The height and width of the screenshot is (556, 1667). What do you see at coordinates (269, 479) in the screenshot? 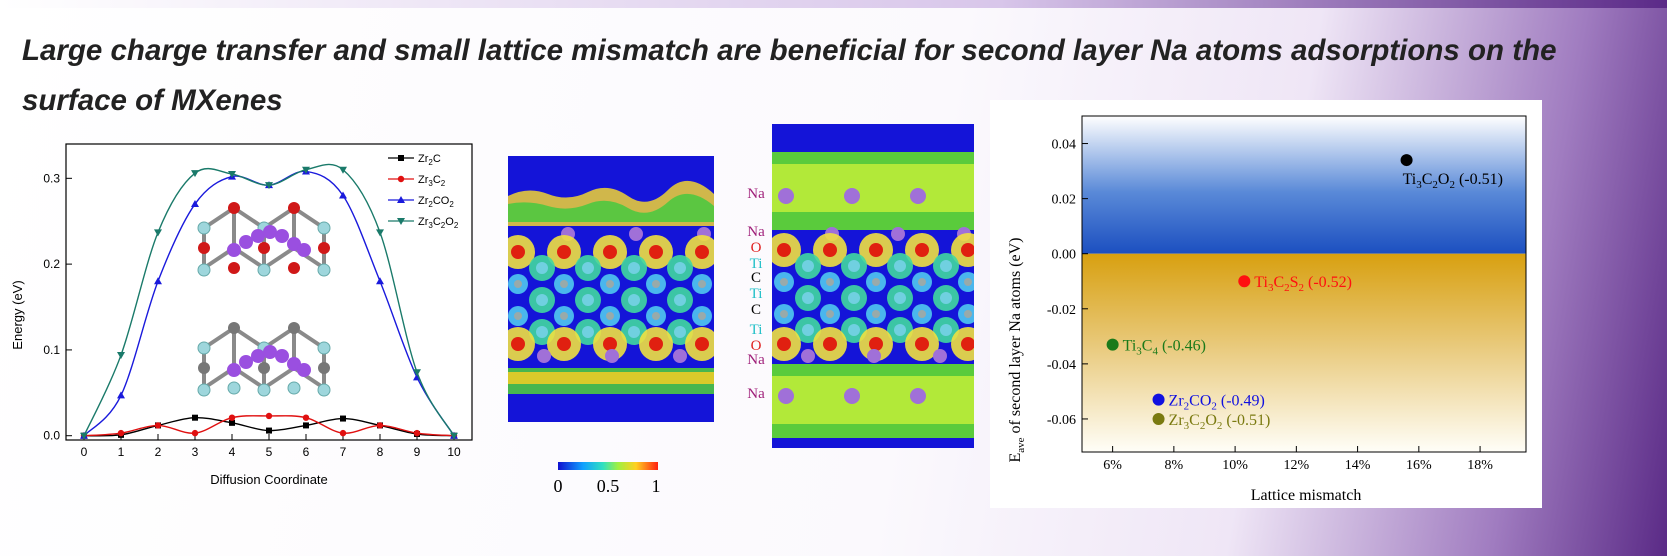
I see `energy-x-axis-label: Diffusion Coordinate` at bounding box center [269, 479].